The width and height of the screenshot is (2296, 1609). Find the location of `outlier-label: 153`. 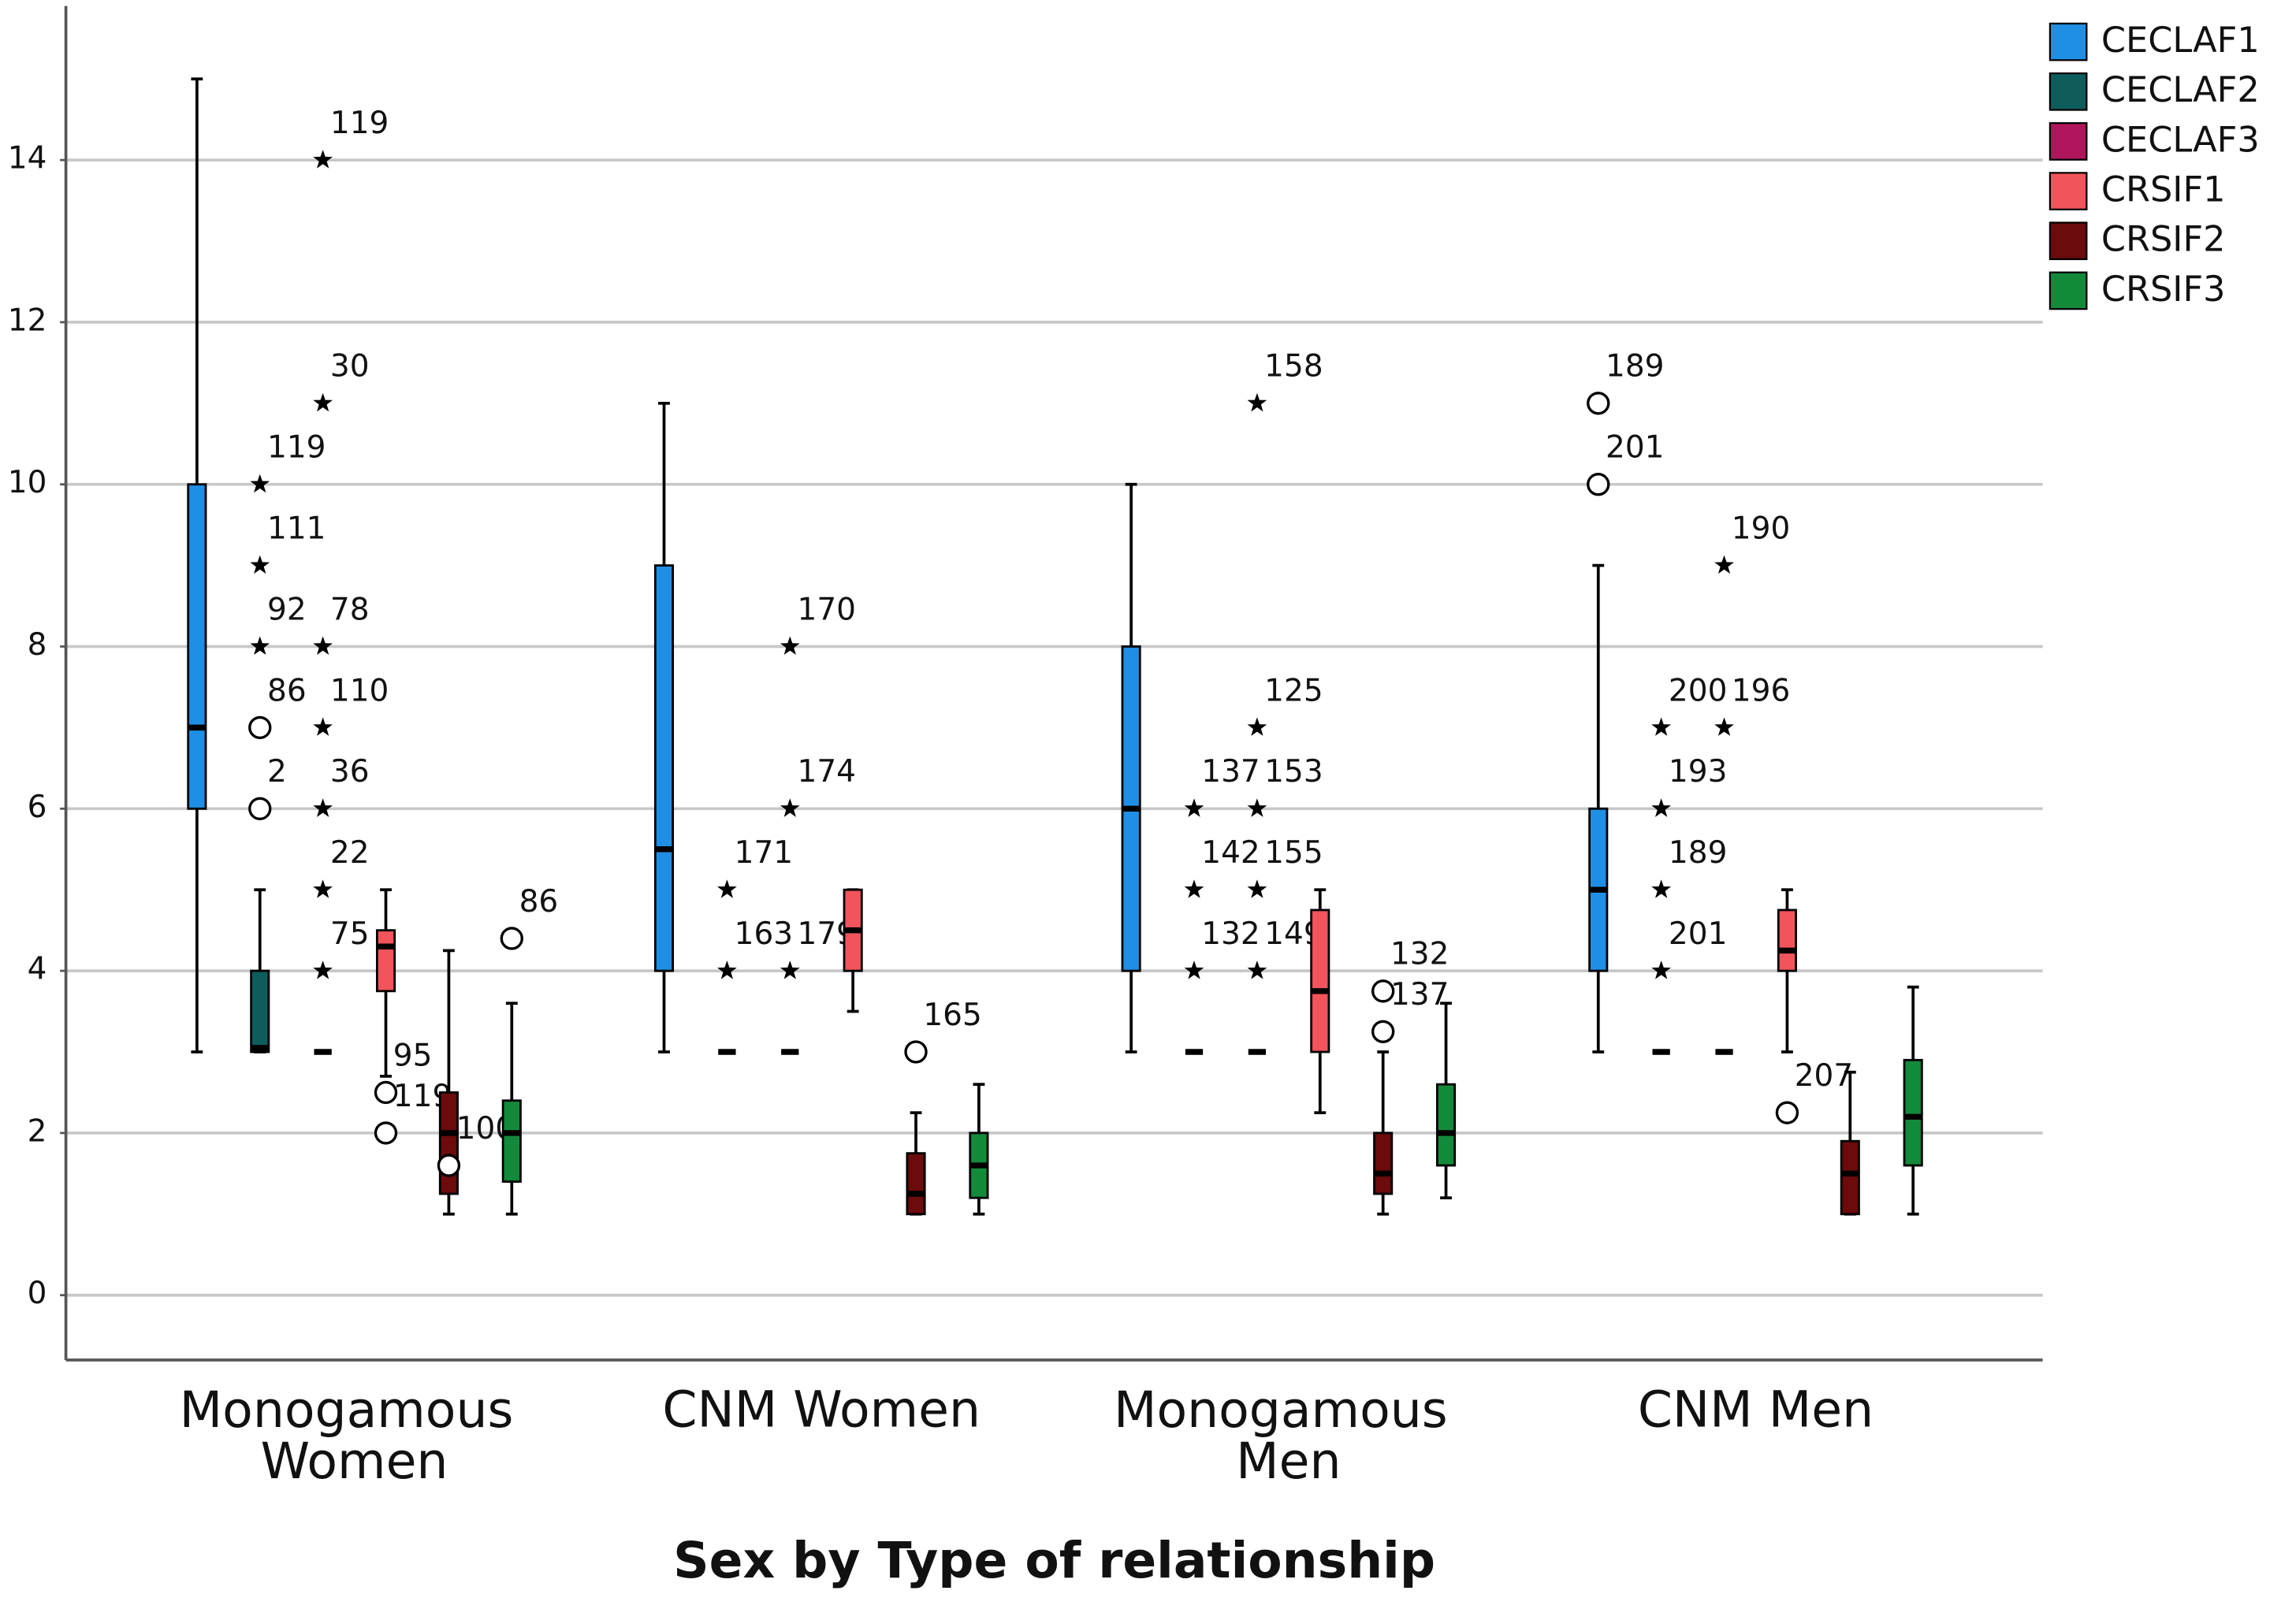

outlier-label: 153 is located at coordinates (1293, 772).